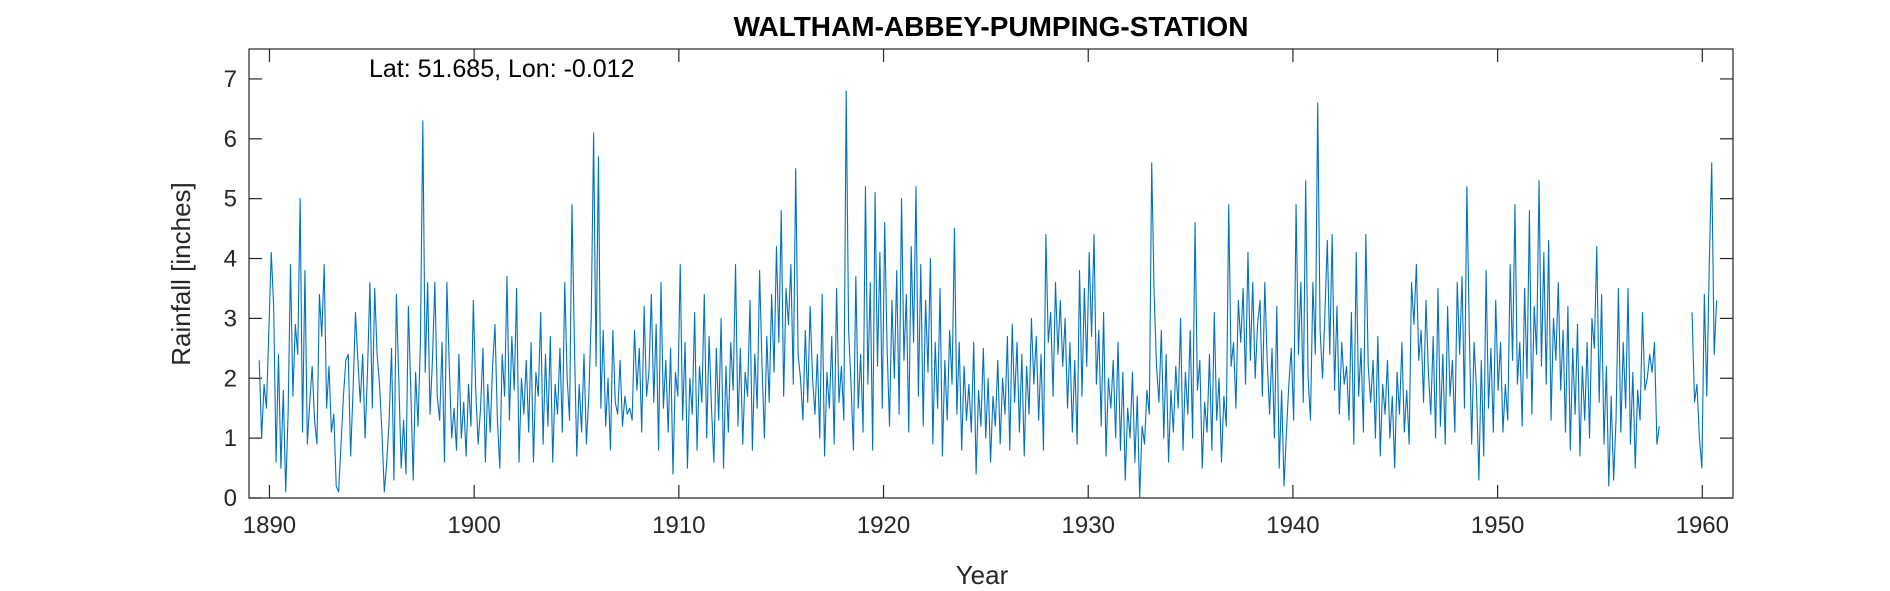 Image resolution: width=1890 pixels, height=591 pixels. I want to click on y-tick-label: 1, so click(230, 438).